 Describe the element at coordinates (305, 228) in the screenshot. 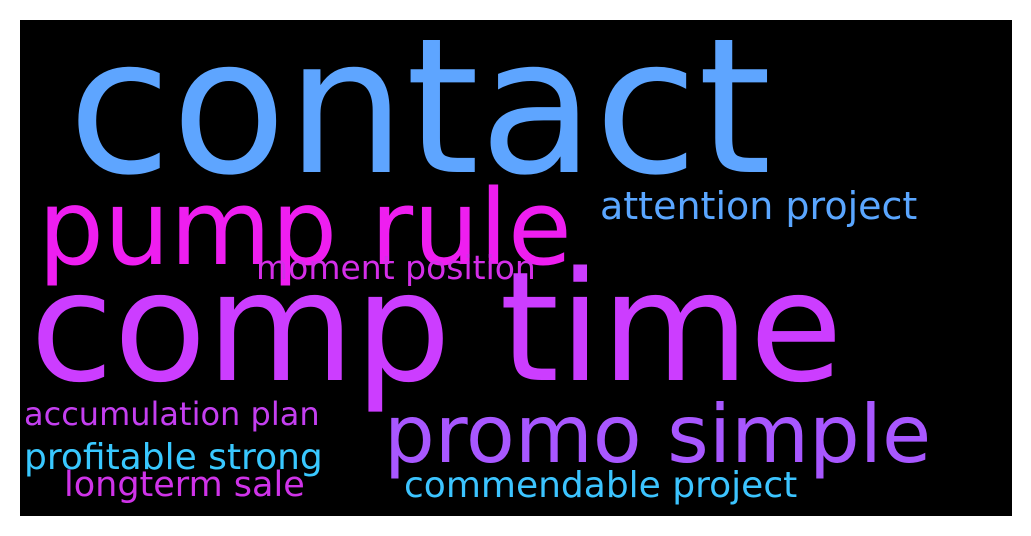

I see `word-pump-rule: pump rule` at that location.